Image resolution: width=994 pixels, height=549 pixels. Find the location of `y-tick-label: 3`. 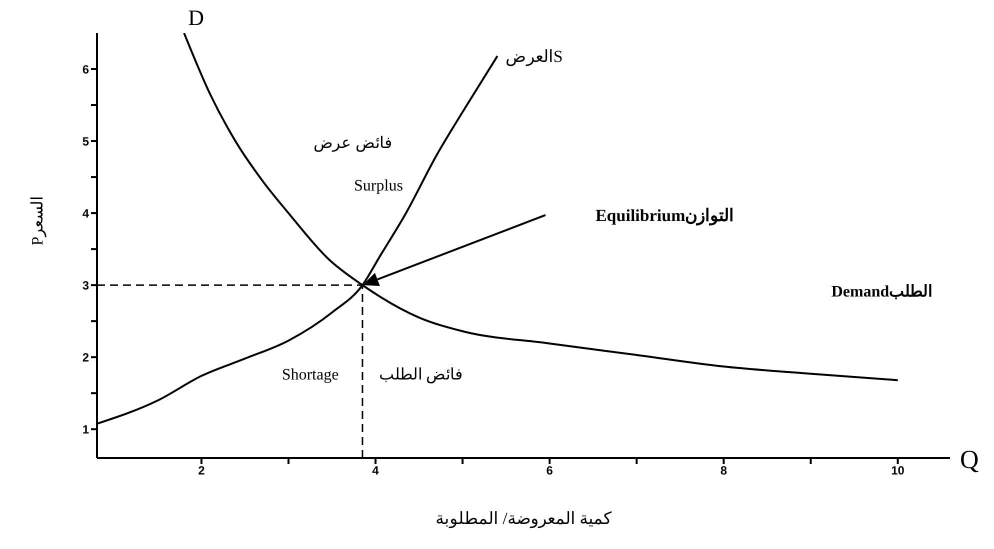

y-tick-label: 3 is located at coordinates (86, 285).